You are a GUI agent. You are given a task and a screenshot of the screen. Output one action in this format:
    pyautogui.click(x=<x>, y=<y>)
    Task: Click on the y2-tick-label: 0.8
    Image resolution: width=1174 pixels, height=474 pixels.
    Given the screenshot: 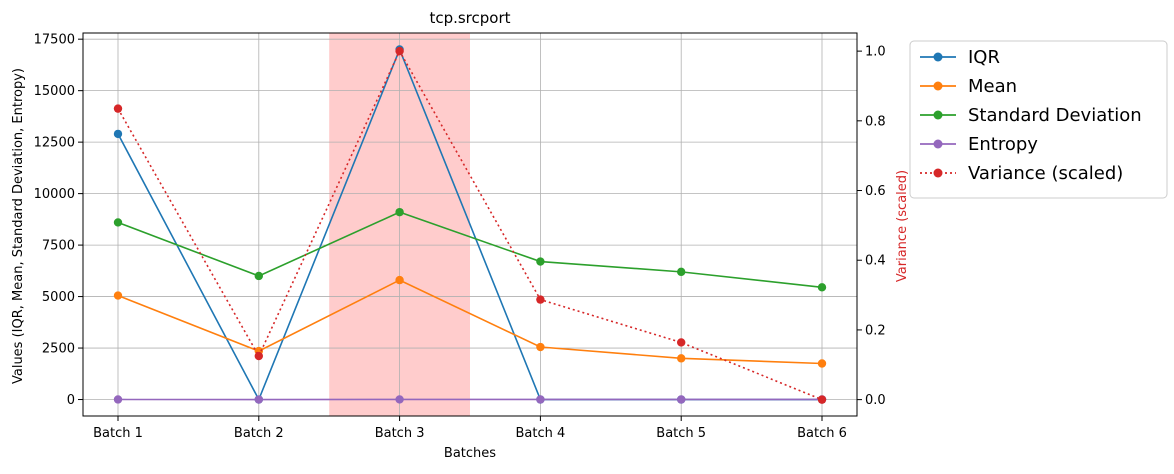 What is the action you would take?
    pyautogui.click(x=875, y=121)
    